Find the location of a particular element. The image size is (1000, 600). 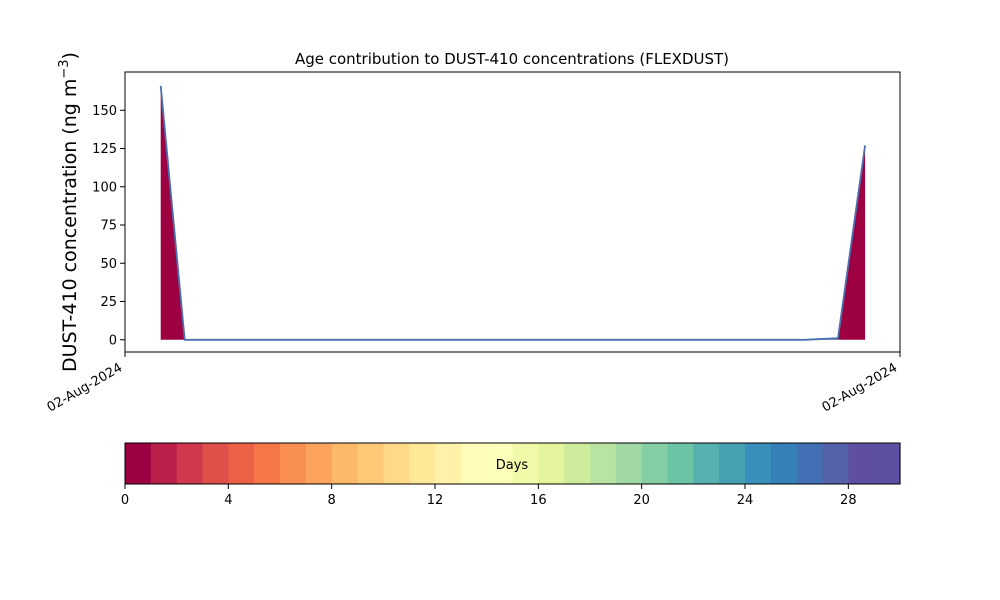

y-axis-ticks: 0 25 50 75 100 125 150 is located at coordinates (108, 226).